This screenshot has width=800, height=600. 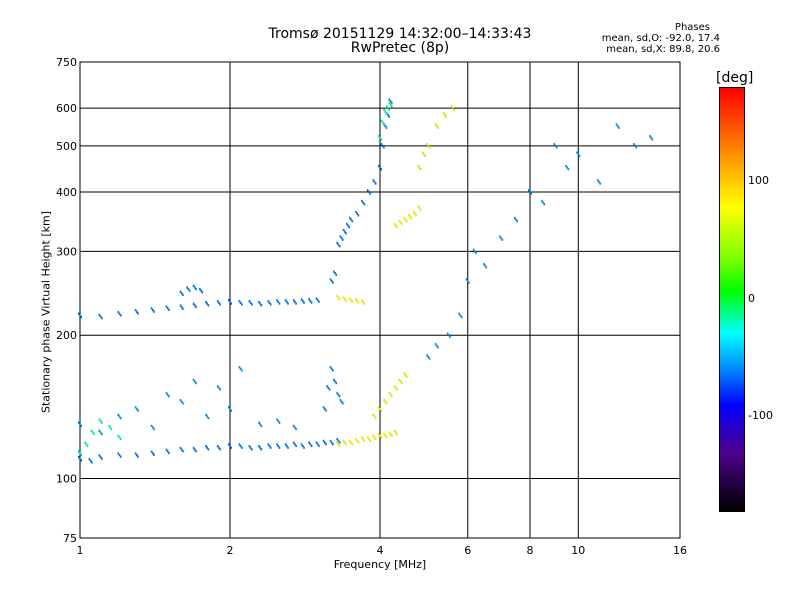 I want to click on x-axis-label: Frequency [MHz], so click(x=380, y=564).